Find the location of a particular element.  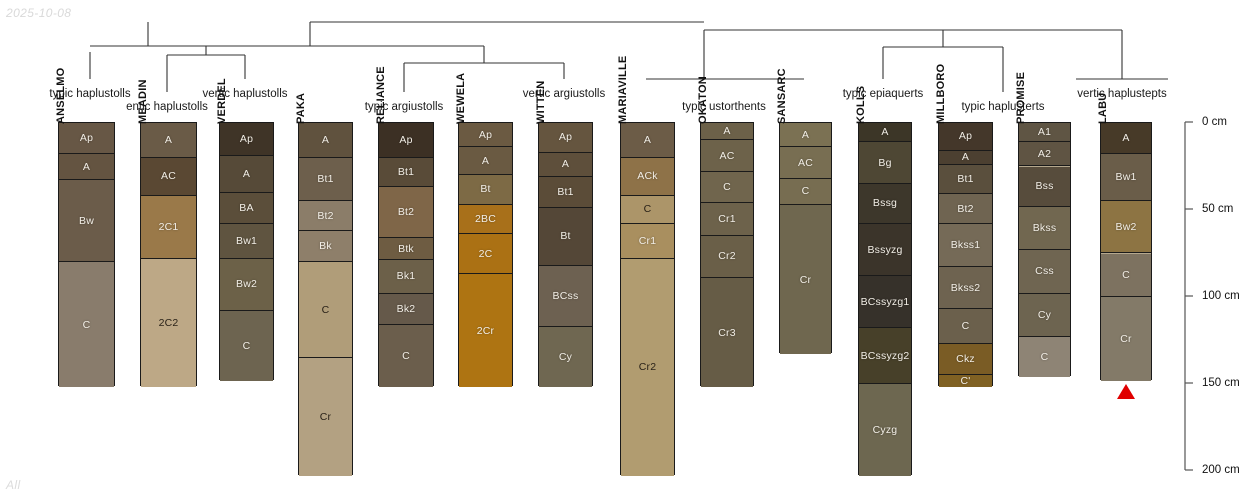

dendrogram-leaf-entic-haplustolls: entic haplustolls is located at coordinates (167, 107).